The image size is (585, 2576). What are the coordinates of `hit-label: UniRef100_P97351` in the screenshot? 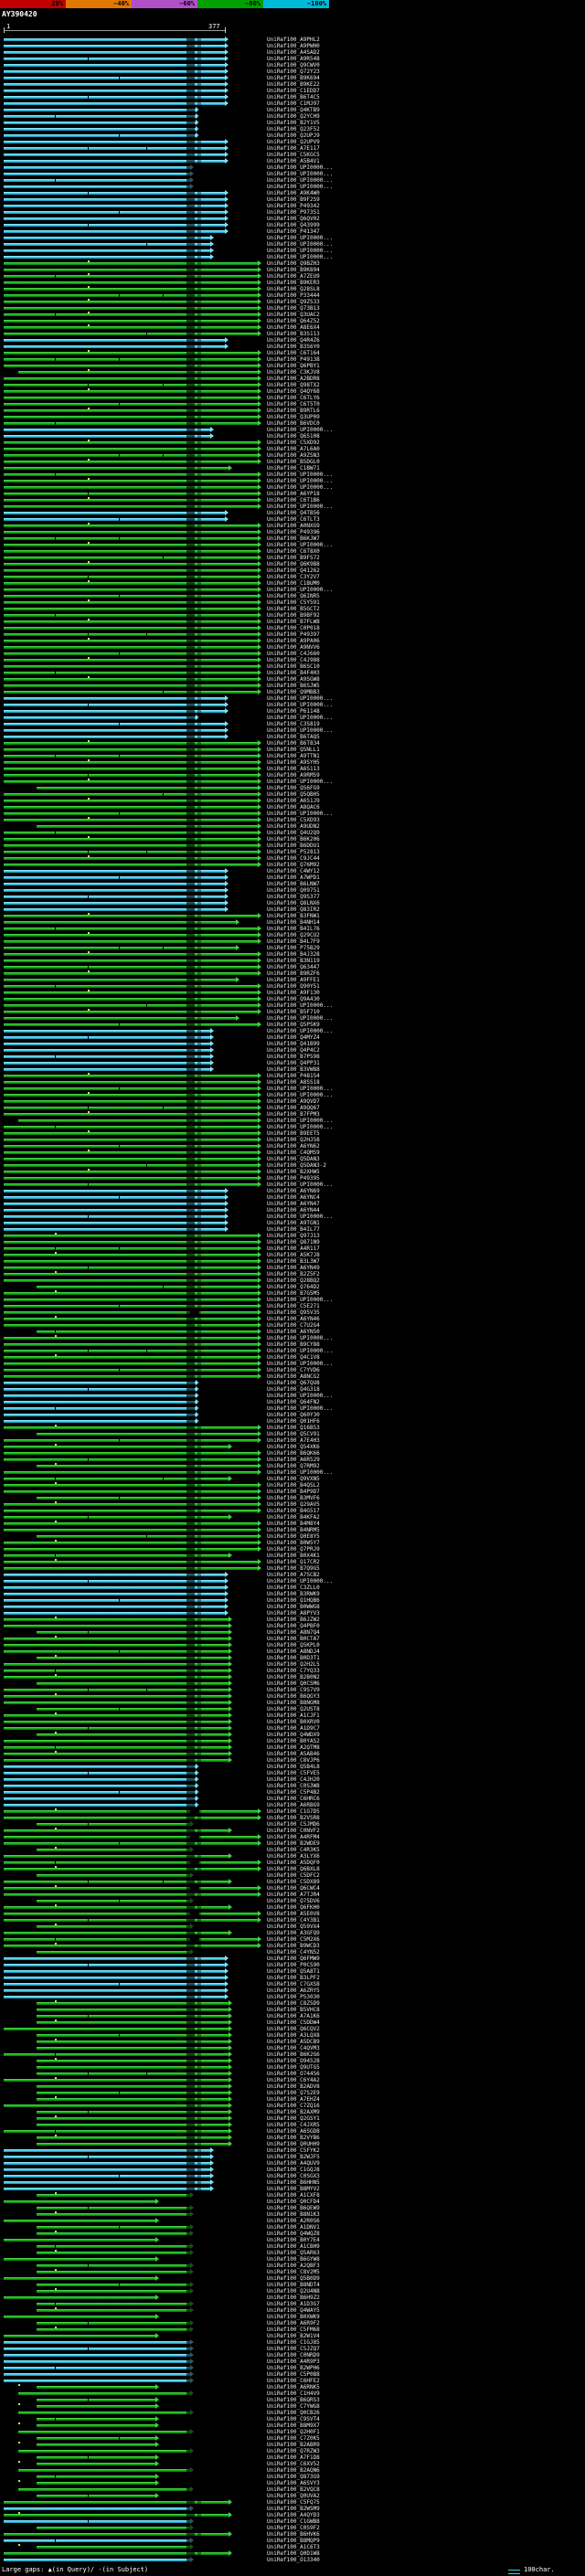 It's located at (294, 212).